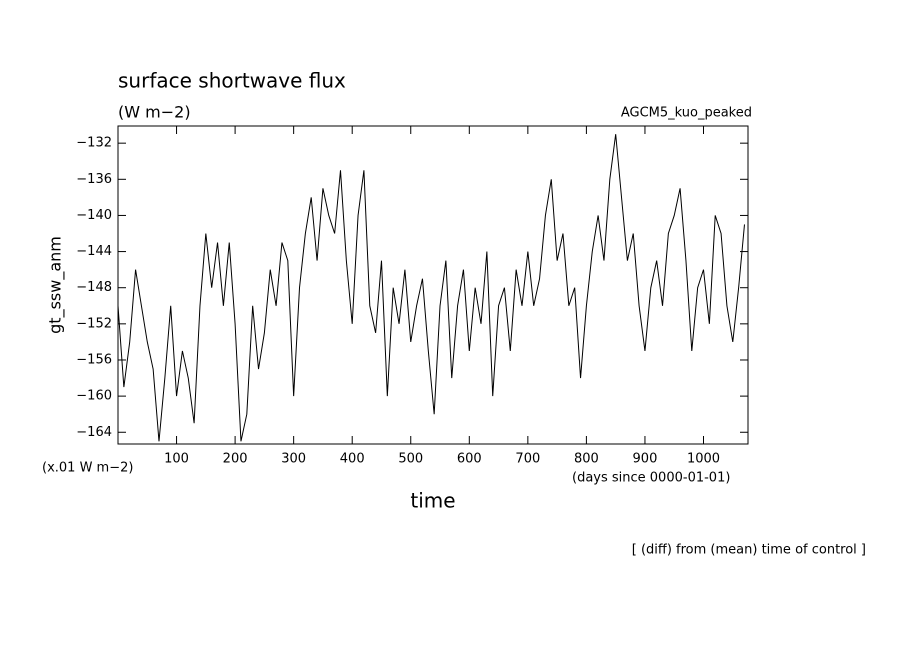 The height and width of the screenshot is (654, 904). What do you see at coordinates (352, 459) in the screenshot?
I see `x-tick-label: 400` at bounding box center [352, 459].